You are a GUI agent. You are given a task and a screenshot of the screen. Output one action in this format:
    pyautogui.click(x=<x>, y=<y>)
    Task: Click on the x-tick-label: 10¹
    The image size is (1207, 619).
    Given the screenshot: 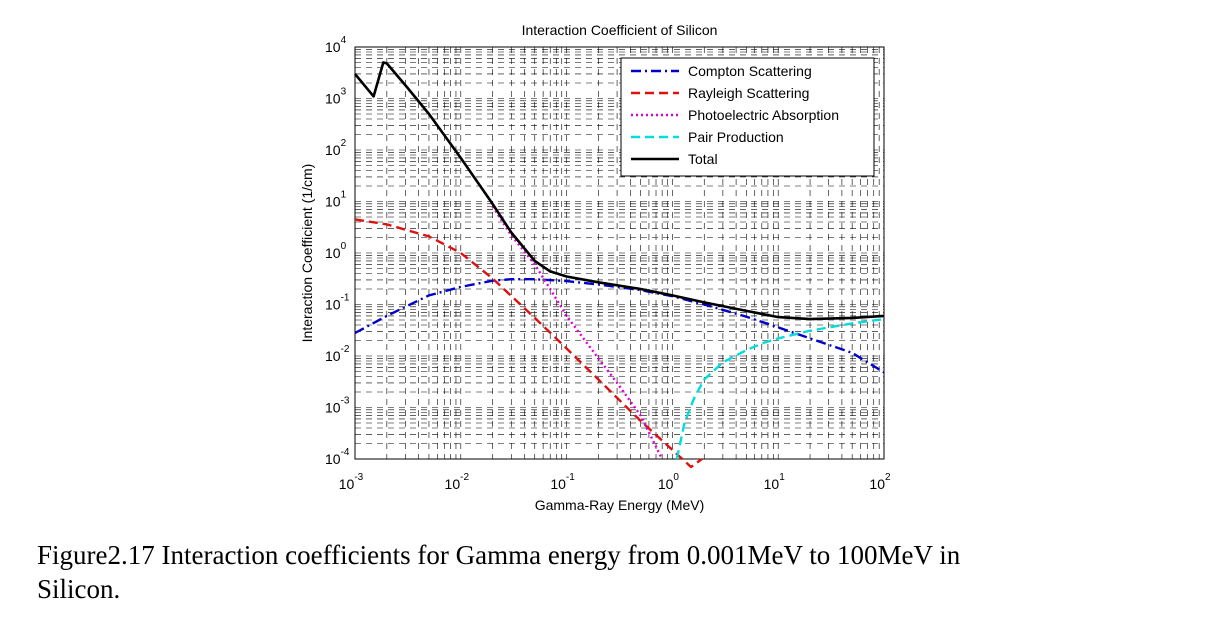 What is the action you would take?
    pyautogui.click(x=775, y=482)
    